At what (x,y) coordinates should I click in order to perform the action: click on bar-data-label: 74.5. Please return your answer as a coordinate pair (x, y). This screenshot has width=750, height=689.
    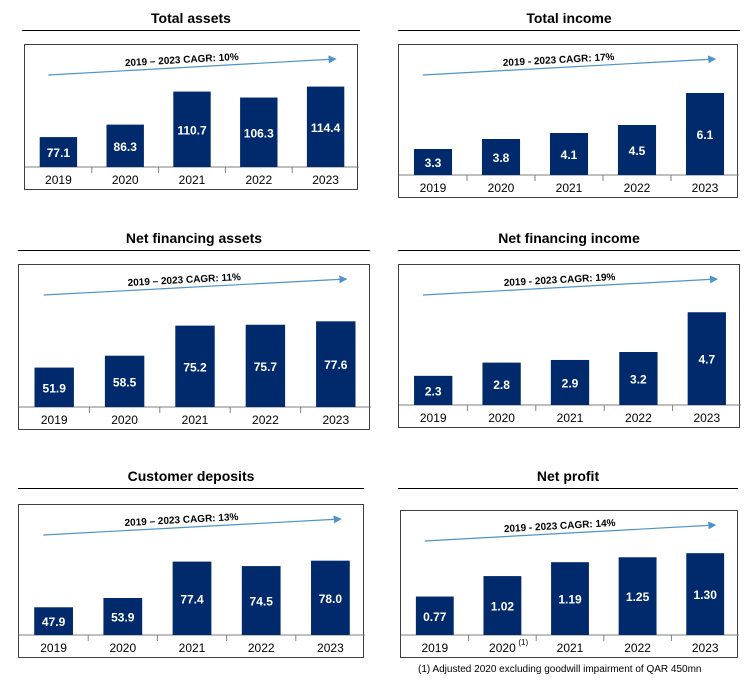
    Looking at the image, I should click on (262, 602).